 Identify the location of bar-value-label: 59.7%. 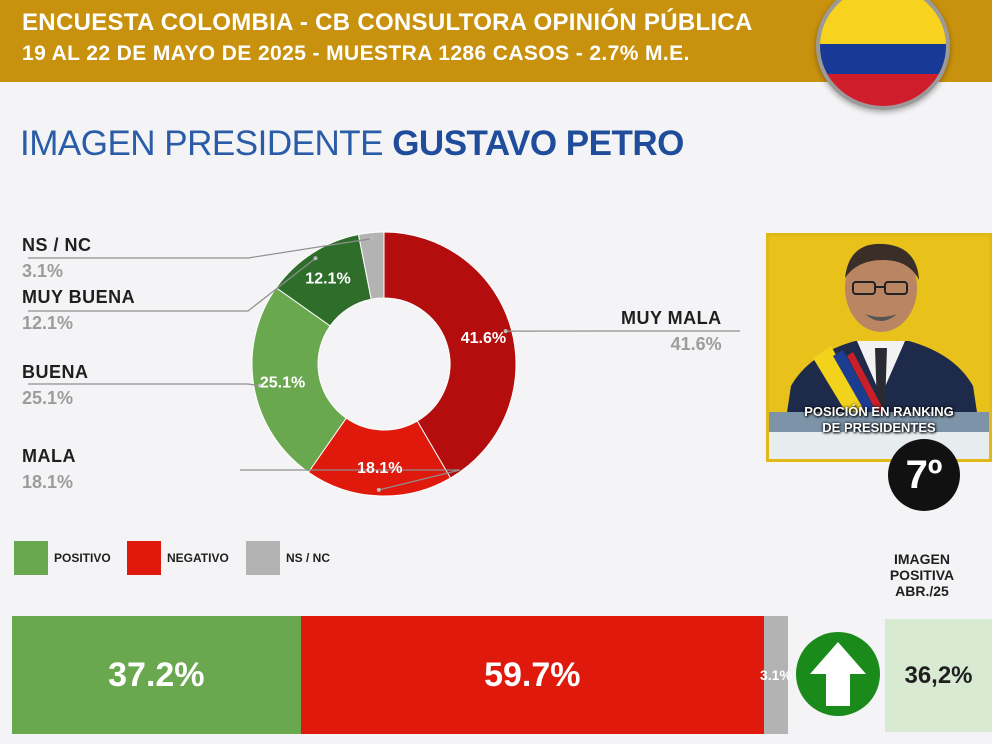
(532, 674).